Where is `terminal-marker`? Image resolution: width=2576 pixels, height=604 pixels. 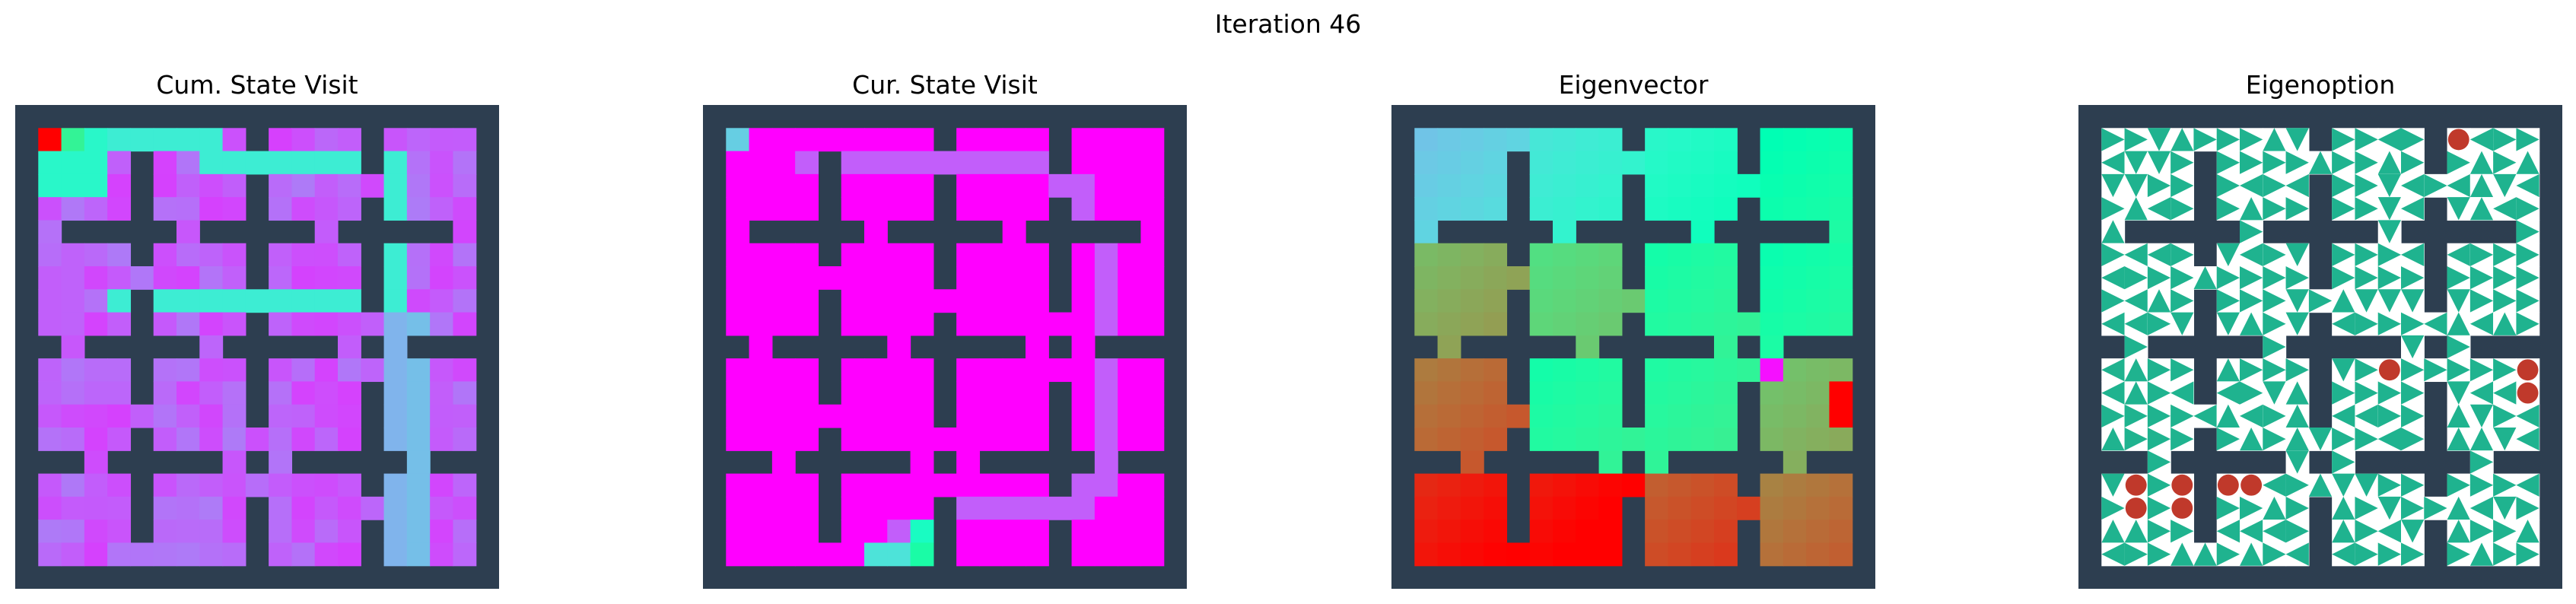
terminal-marker is located at coordinates (2528, 393).